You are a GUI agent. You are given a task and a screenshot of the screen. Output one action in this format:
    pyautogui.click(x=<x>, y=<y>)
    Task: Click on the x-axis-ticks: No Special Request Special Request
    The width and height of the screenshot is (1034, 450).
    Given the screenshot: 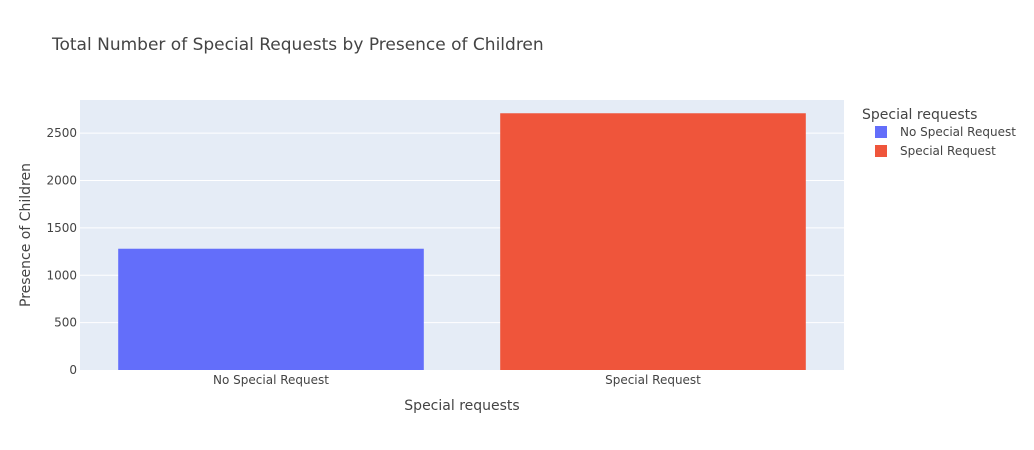 What is the action you would take?
    pyautogui.click(x=457, y=380)
    